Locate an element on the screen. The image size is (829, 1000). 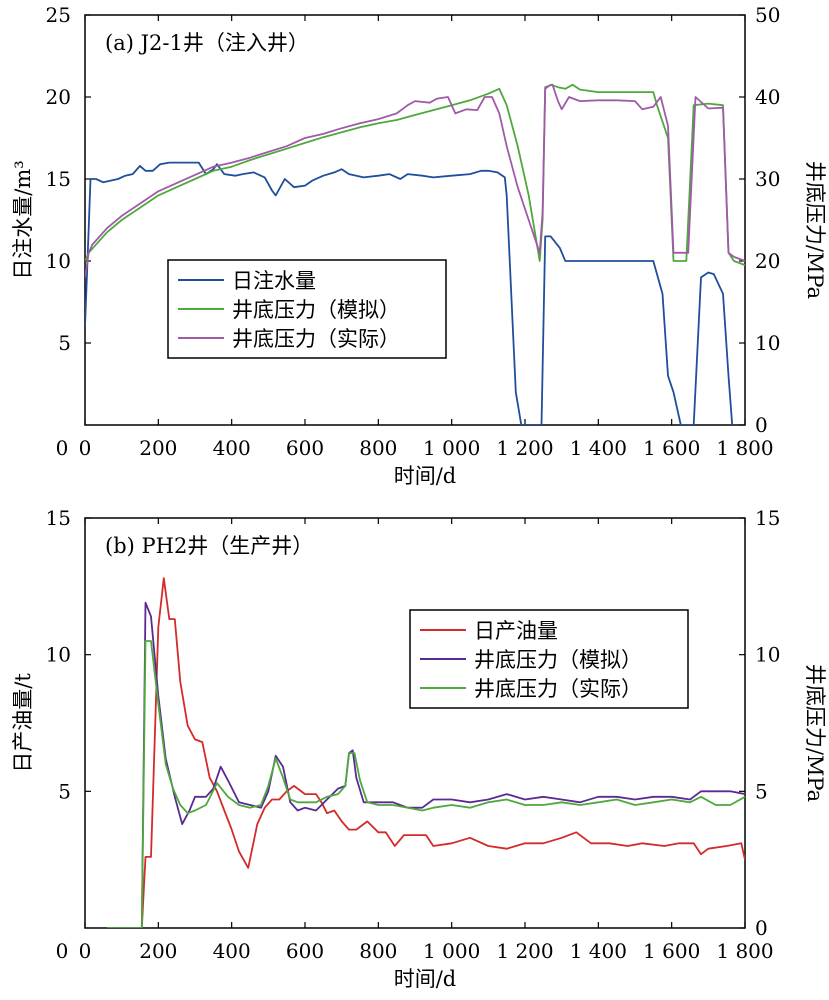
y-left-tick-label: 25 is located at coordinates (58, 15).